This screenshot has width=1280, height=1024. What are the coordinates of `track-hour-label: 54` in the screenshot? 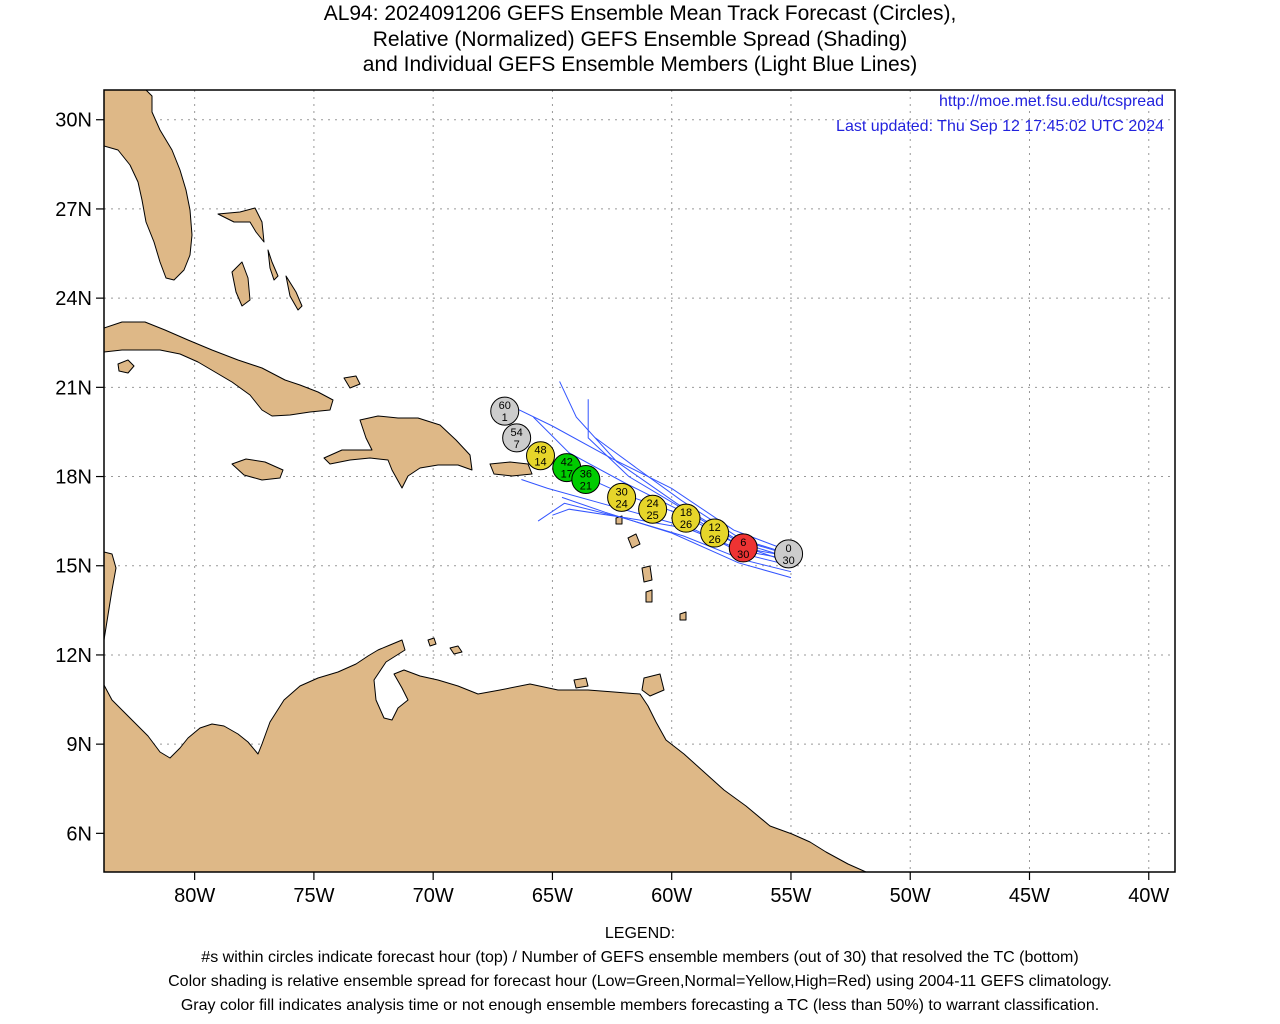 It's located at (517, 433).